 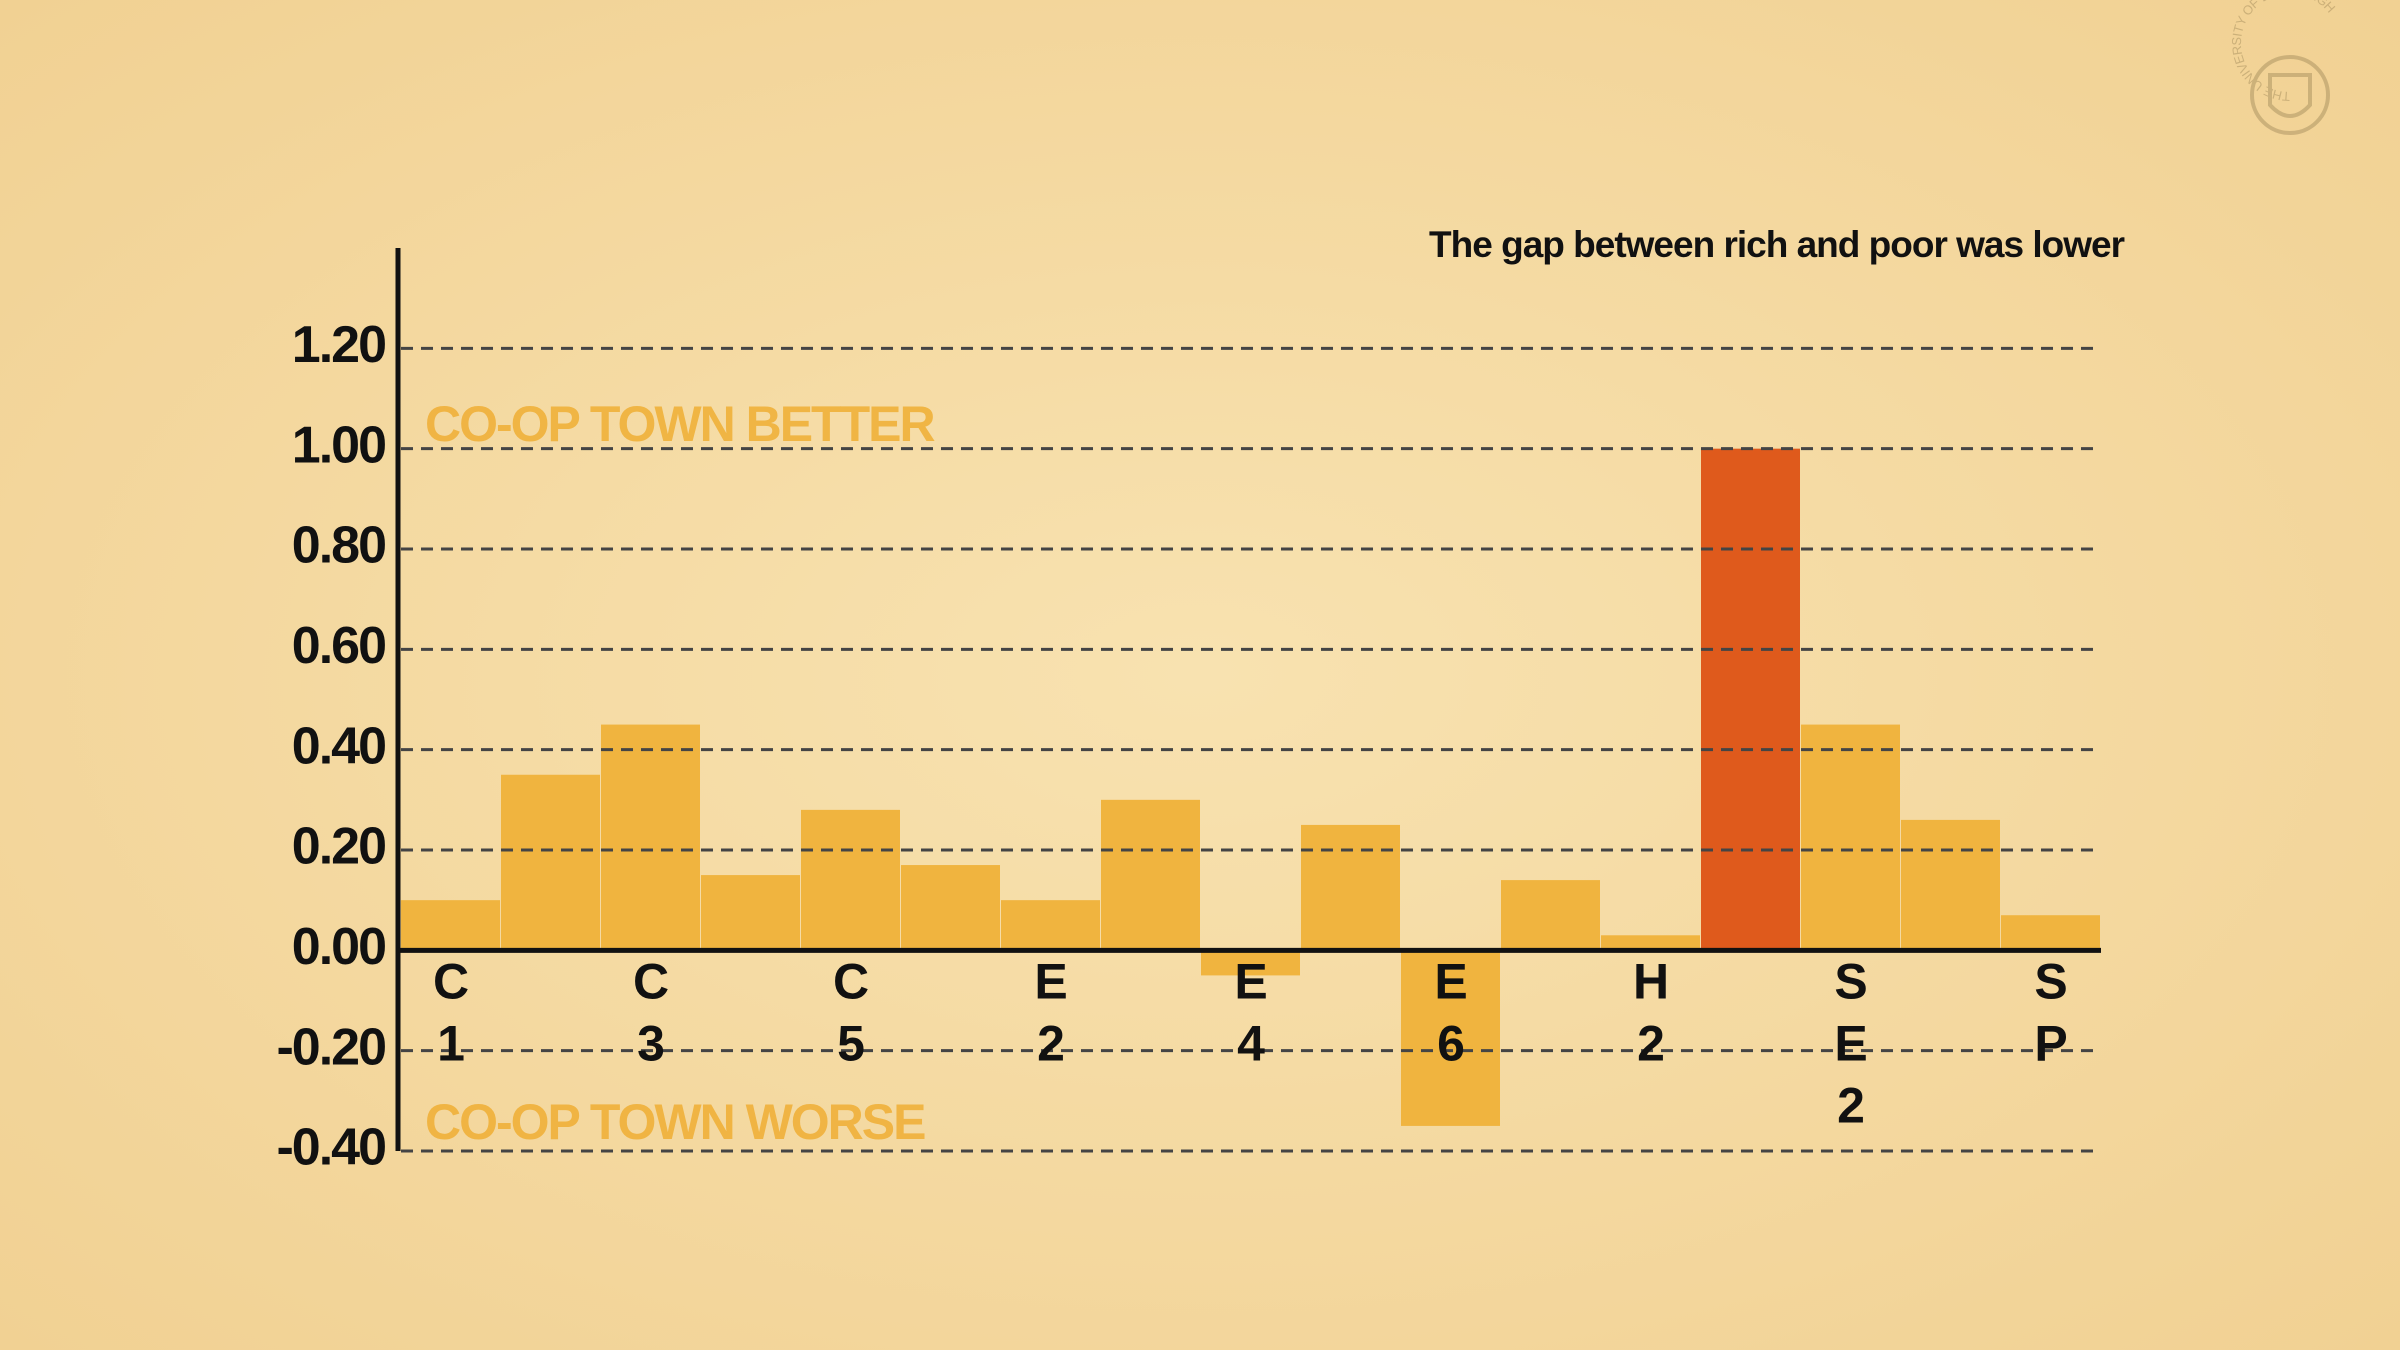 What do you see at coordinates (338, 947) in the screenshot?
I see `y-tick-label: 0.00` at bounding box center [338, 947].